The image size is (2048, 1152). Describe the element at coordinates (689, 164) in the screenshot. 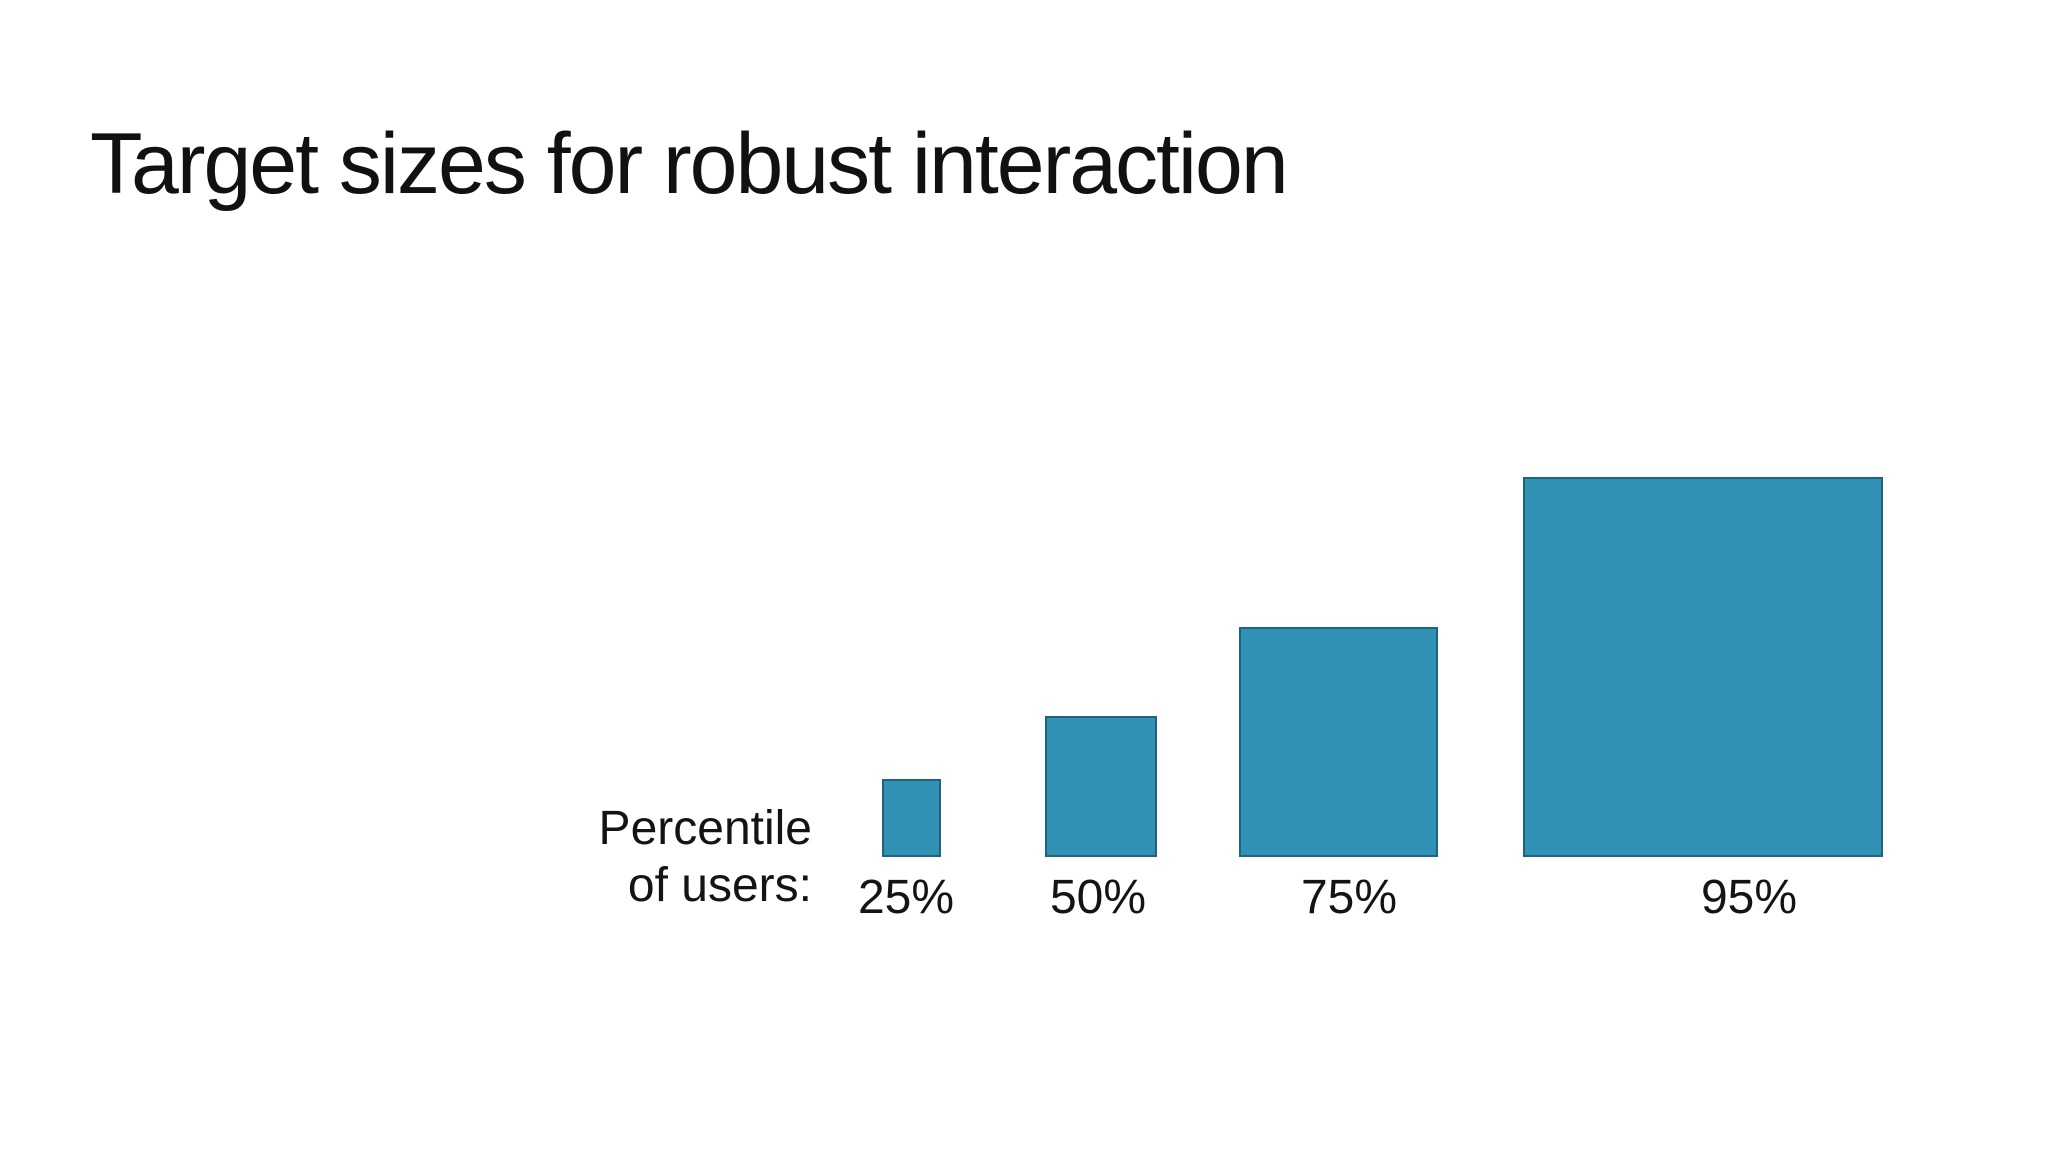

I see `slide-title: Target sizes for robust interaction` at that location.